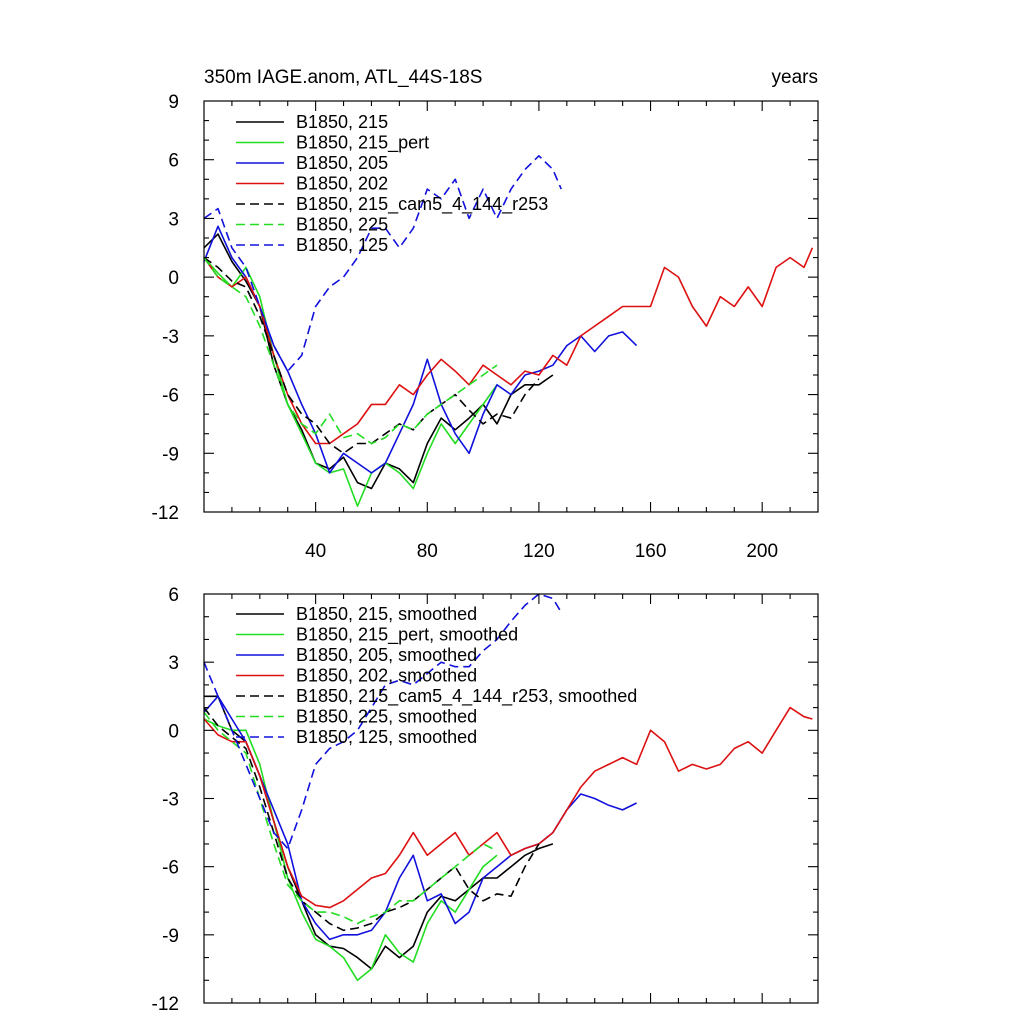 The width and height of the screenshot is (1024, 1024). Describe the element at coordinates (651, 551) in the screenshot. I see `x-tick-label: 160` at that location.